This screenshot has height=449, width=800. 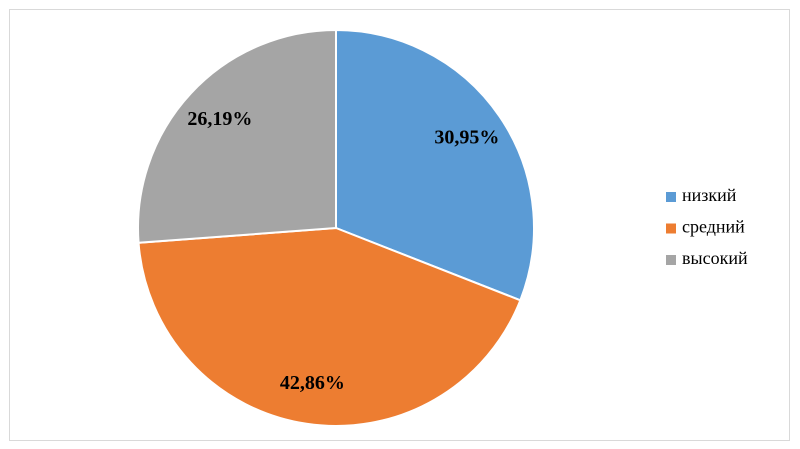 I want to click on data-label: 42,86%, so click(x=312, y=383).